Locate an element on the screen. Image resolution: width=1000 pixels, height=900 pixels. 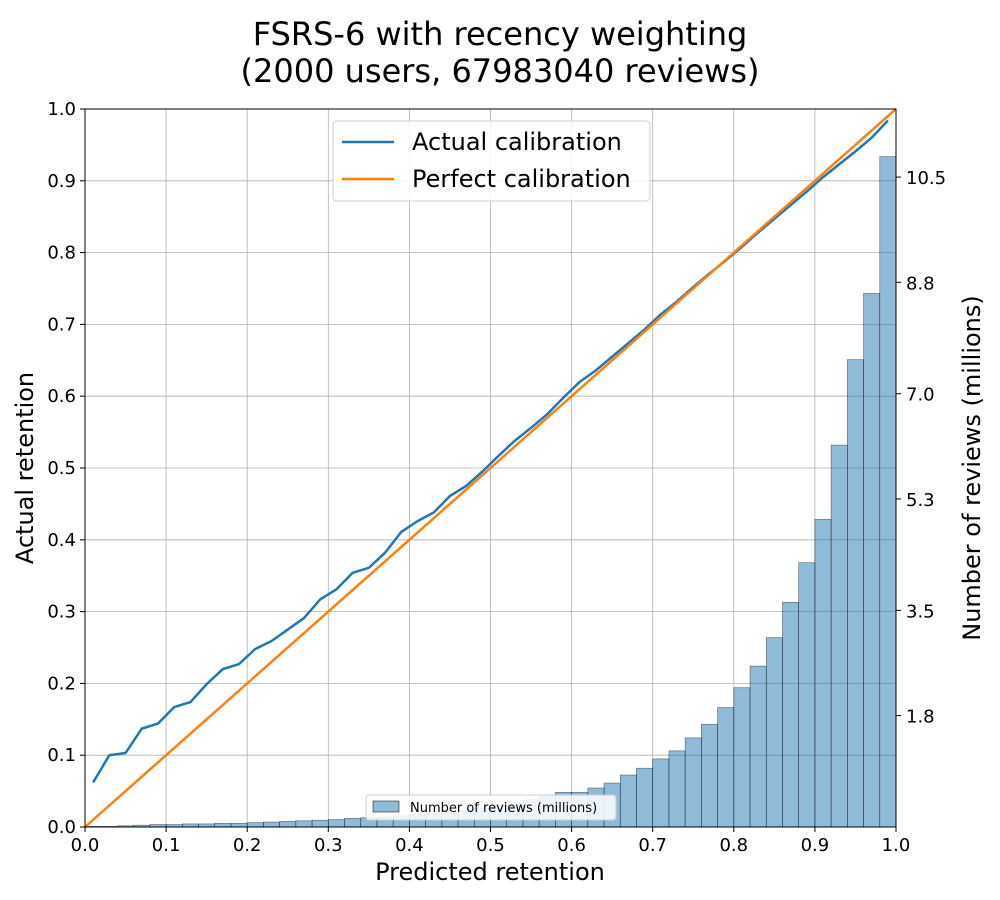
y-axis-label: Actual retention is located at coordinates (25, 468).